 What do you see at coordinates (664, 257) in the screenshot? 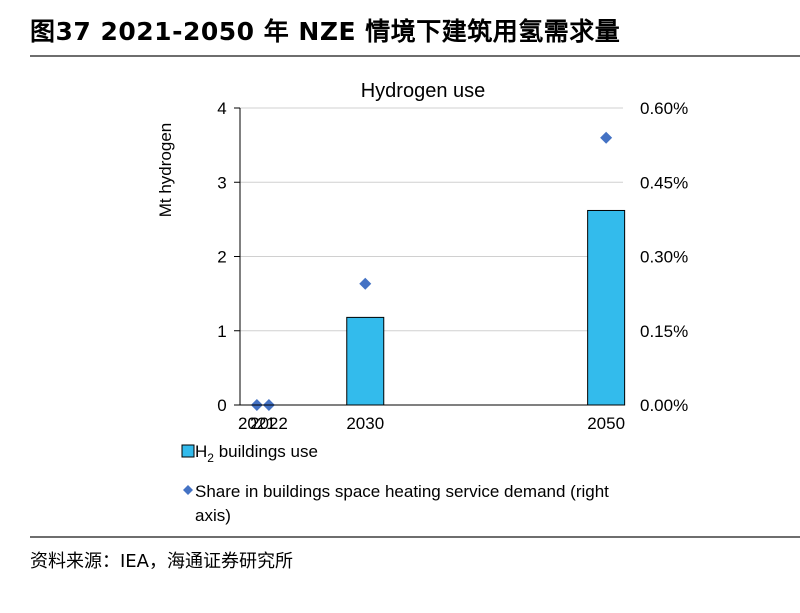
I see `y2-tick-label: 0.30%` at bounding box center [664, 257].